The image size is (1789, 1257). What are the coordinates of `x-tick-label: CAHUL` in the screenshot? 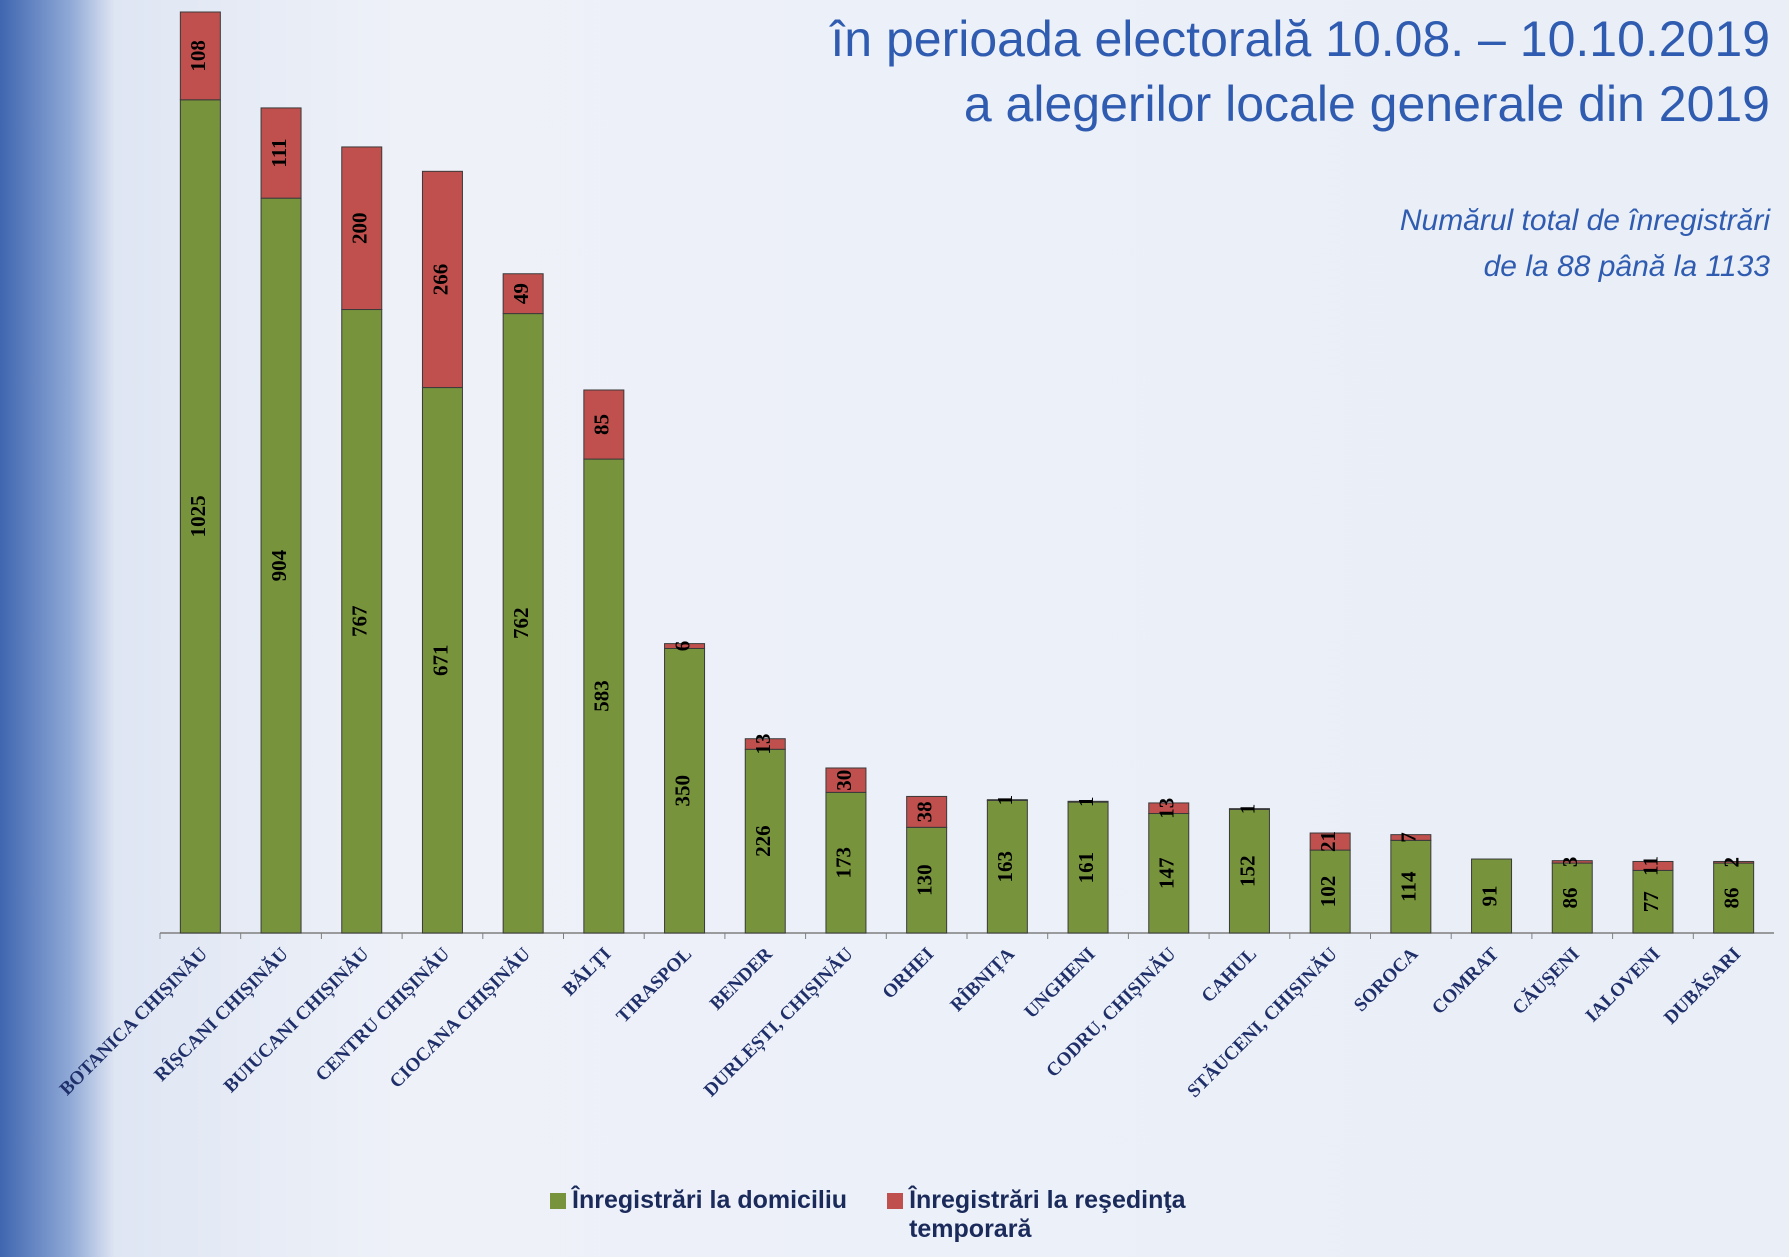 It's located at (1229, 975).